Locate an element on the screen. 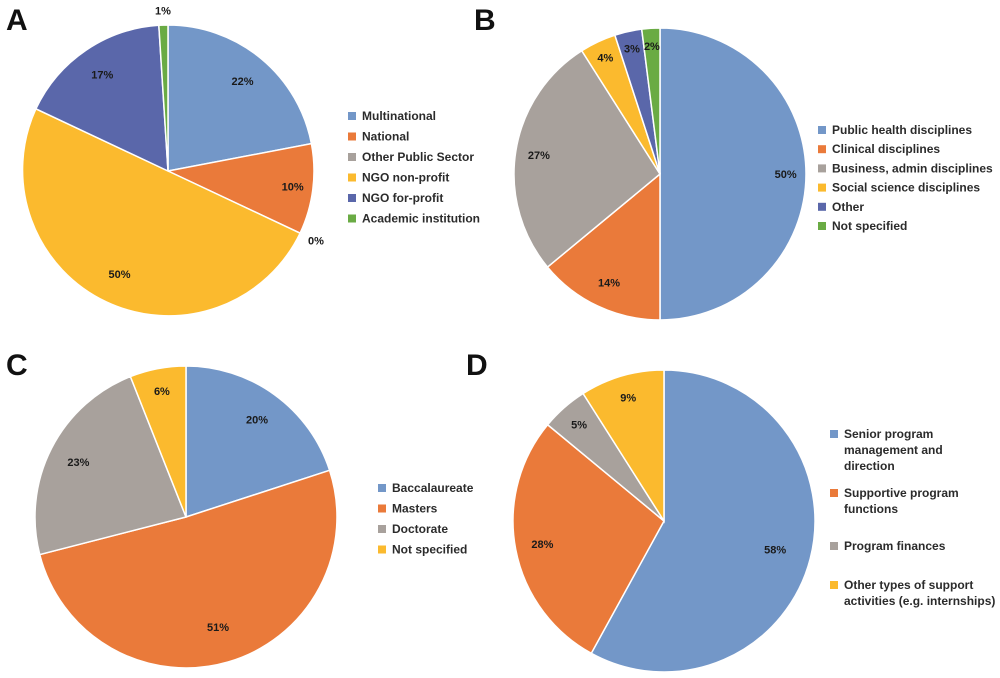 The width and height of the screenshot is (1000, 678). slice-label-not-specified: 2% is located at coordinates (652, 47).